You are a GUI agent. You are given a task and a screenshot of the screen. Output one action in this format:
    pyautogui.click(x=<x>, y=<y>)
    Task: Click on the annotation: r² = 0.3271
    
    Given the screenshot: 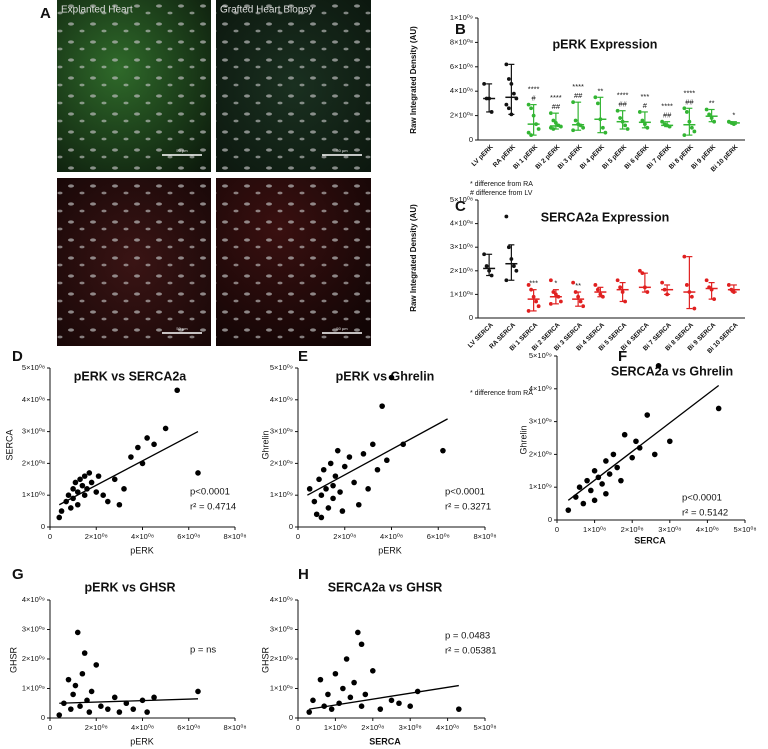 What is the action you would take?
    pyautogui.click(x=468, y=507)
    